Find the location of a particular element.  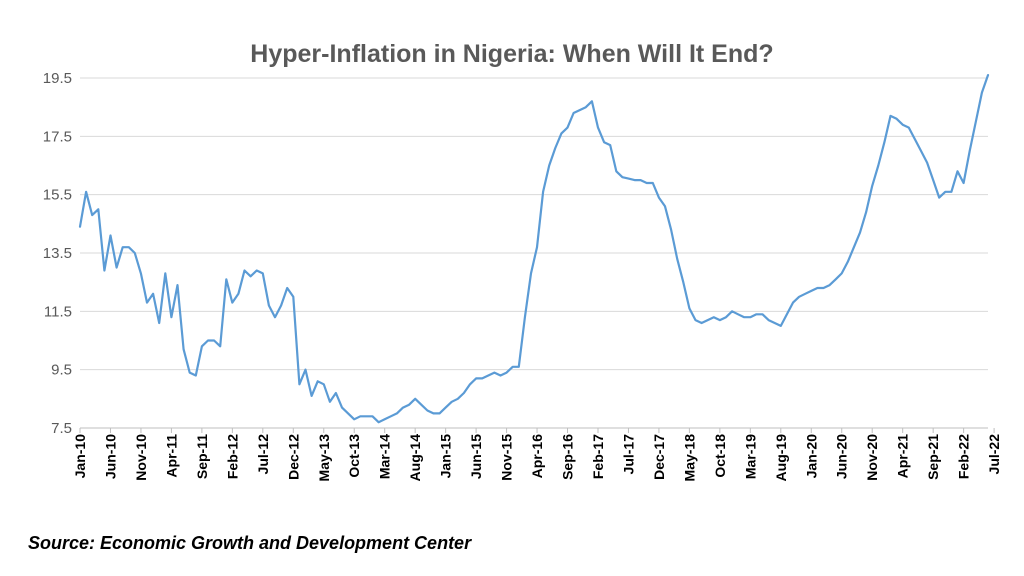

x-tick-label: Nov-20 is located at coordinates (872, 457).